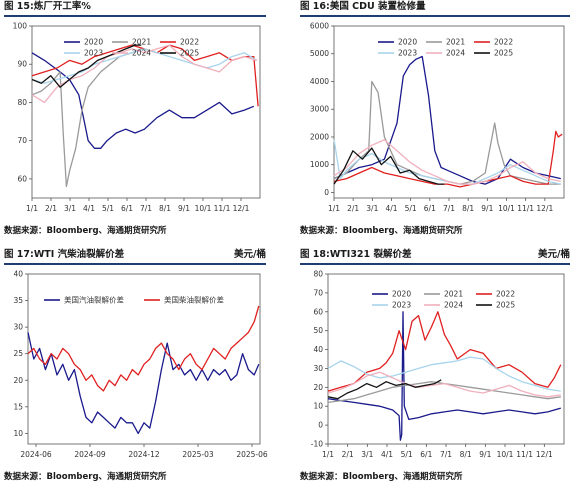 This screenshot has height=486, width=574. Describe the element at coordinates (86, 118) in the screenshot. I see `series-line-2021` at that location.